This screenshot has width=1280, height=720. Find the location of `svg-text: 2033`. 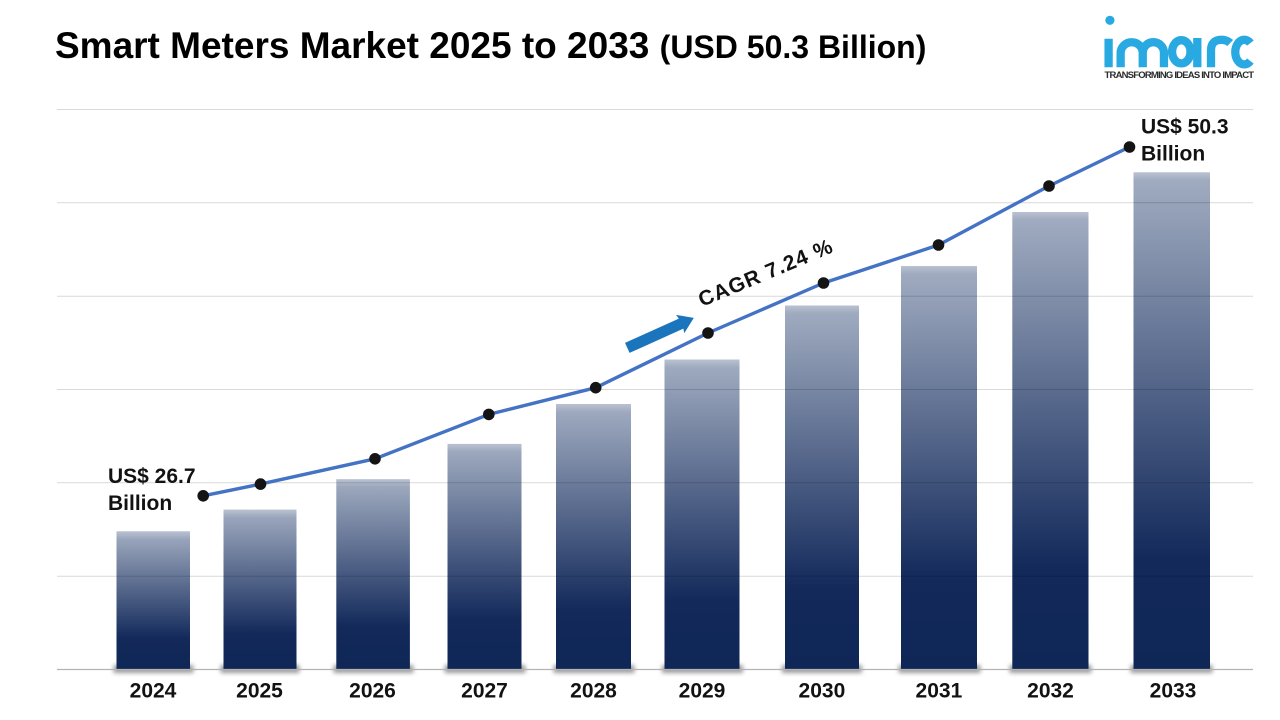

svg-text: 2033 is located at coordinates (1173, 690).